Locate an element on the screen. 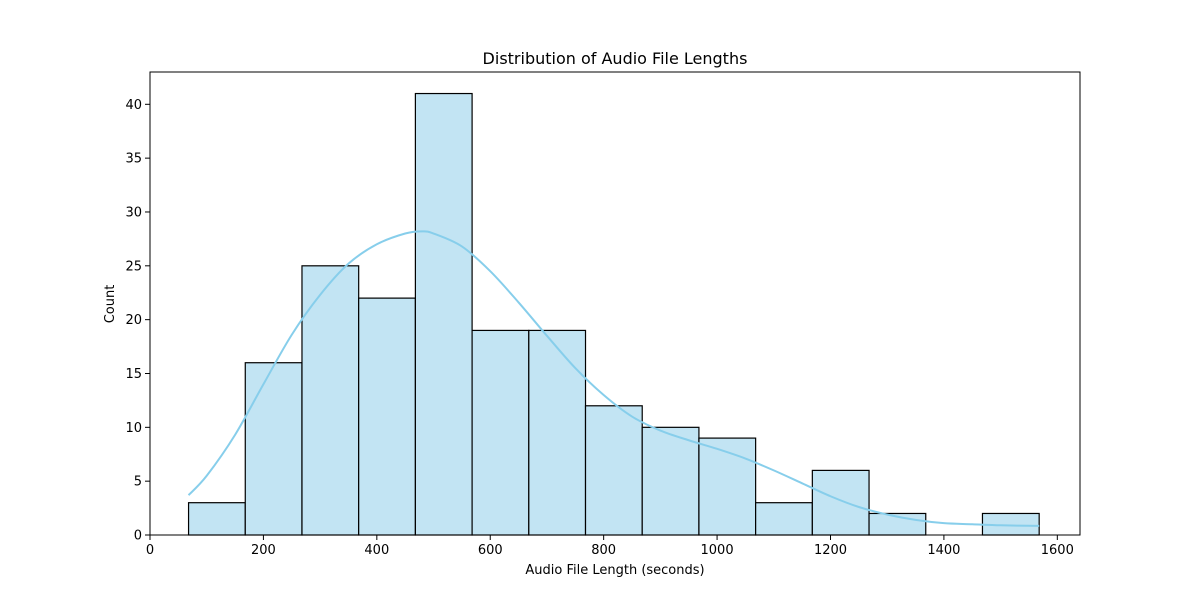  y-tick-label: 40 is located at coordinates (133, 105).